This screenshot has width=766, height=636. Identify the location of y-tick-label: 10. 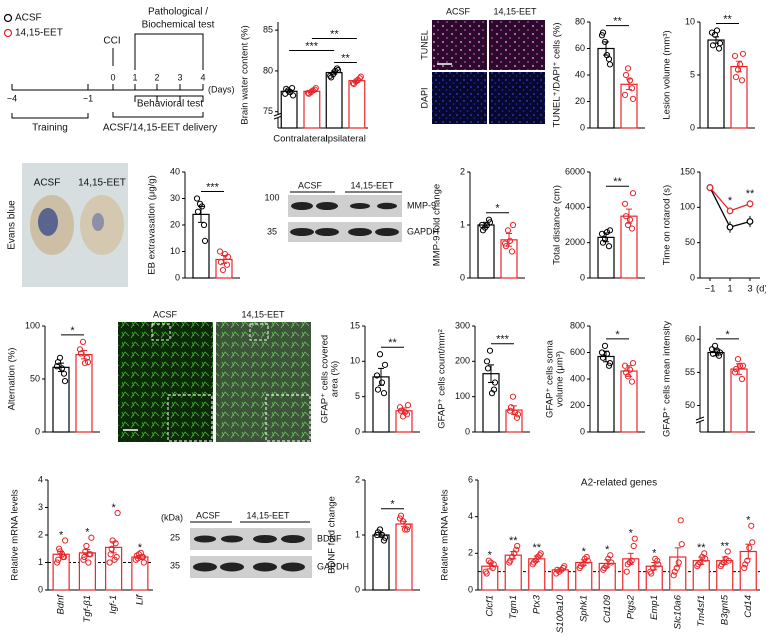
(175, 251).